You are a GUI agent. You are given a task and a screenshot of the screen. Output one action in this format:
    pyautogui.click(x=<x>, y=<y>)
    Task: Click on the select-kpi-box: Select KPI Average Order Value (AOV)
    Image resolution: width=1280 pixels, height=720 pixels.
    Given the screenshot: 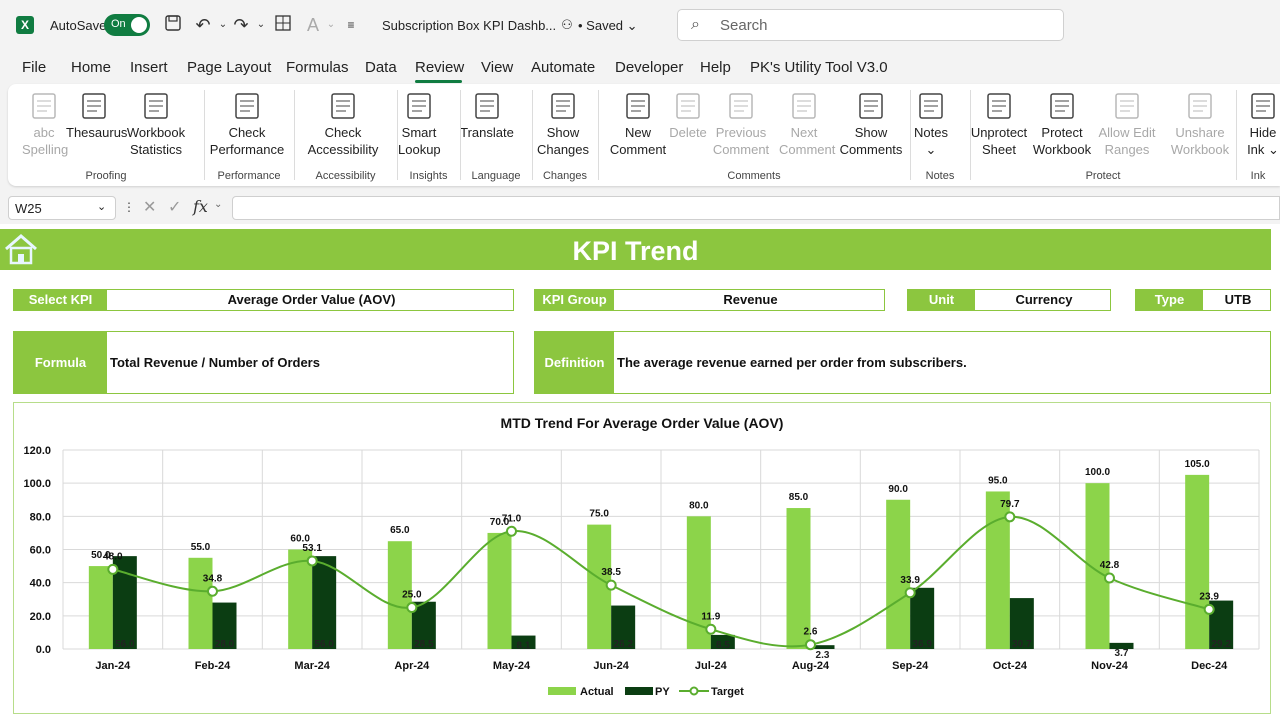 What is the action you would take?
    pyautogui.click(x=263, y=300)
    